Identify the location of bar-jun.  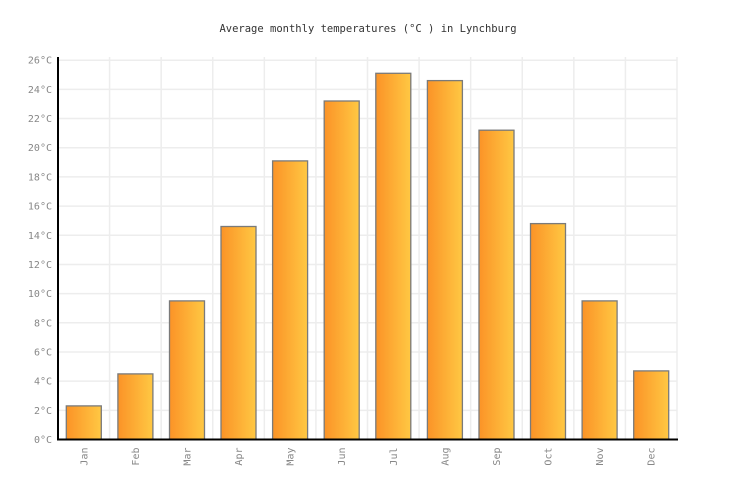
(341, 270).